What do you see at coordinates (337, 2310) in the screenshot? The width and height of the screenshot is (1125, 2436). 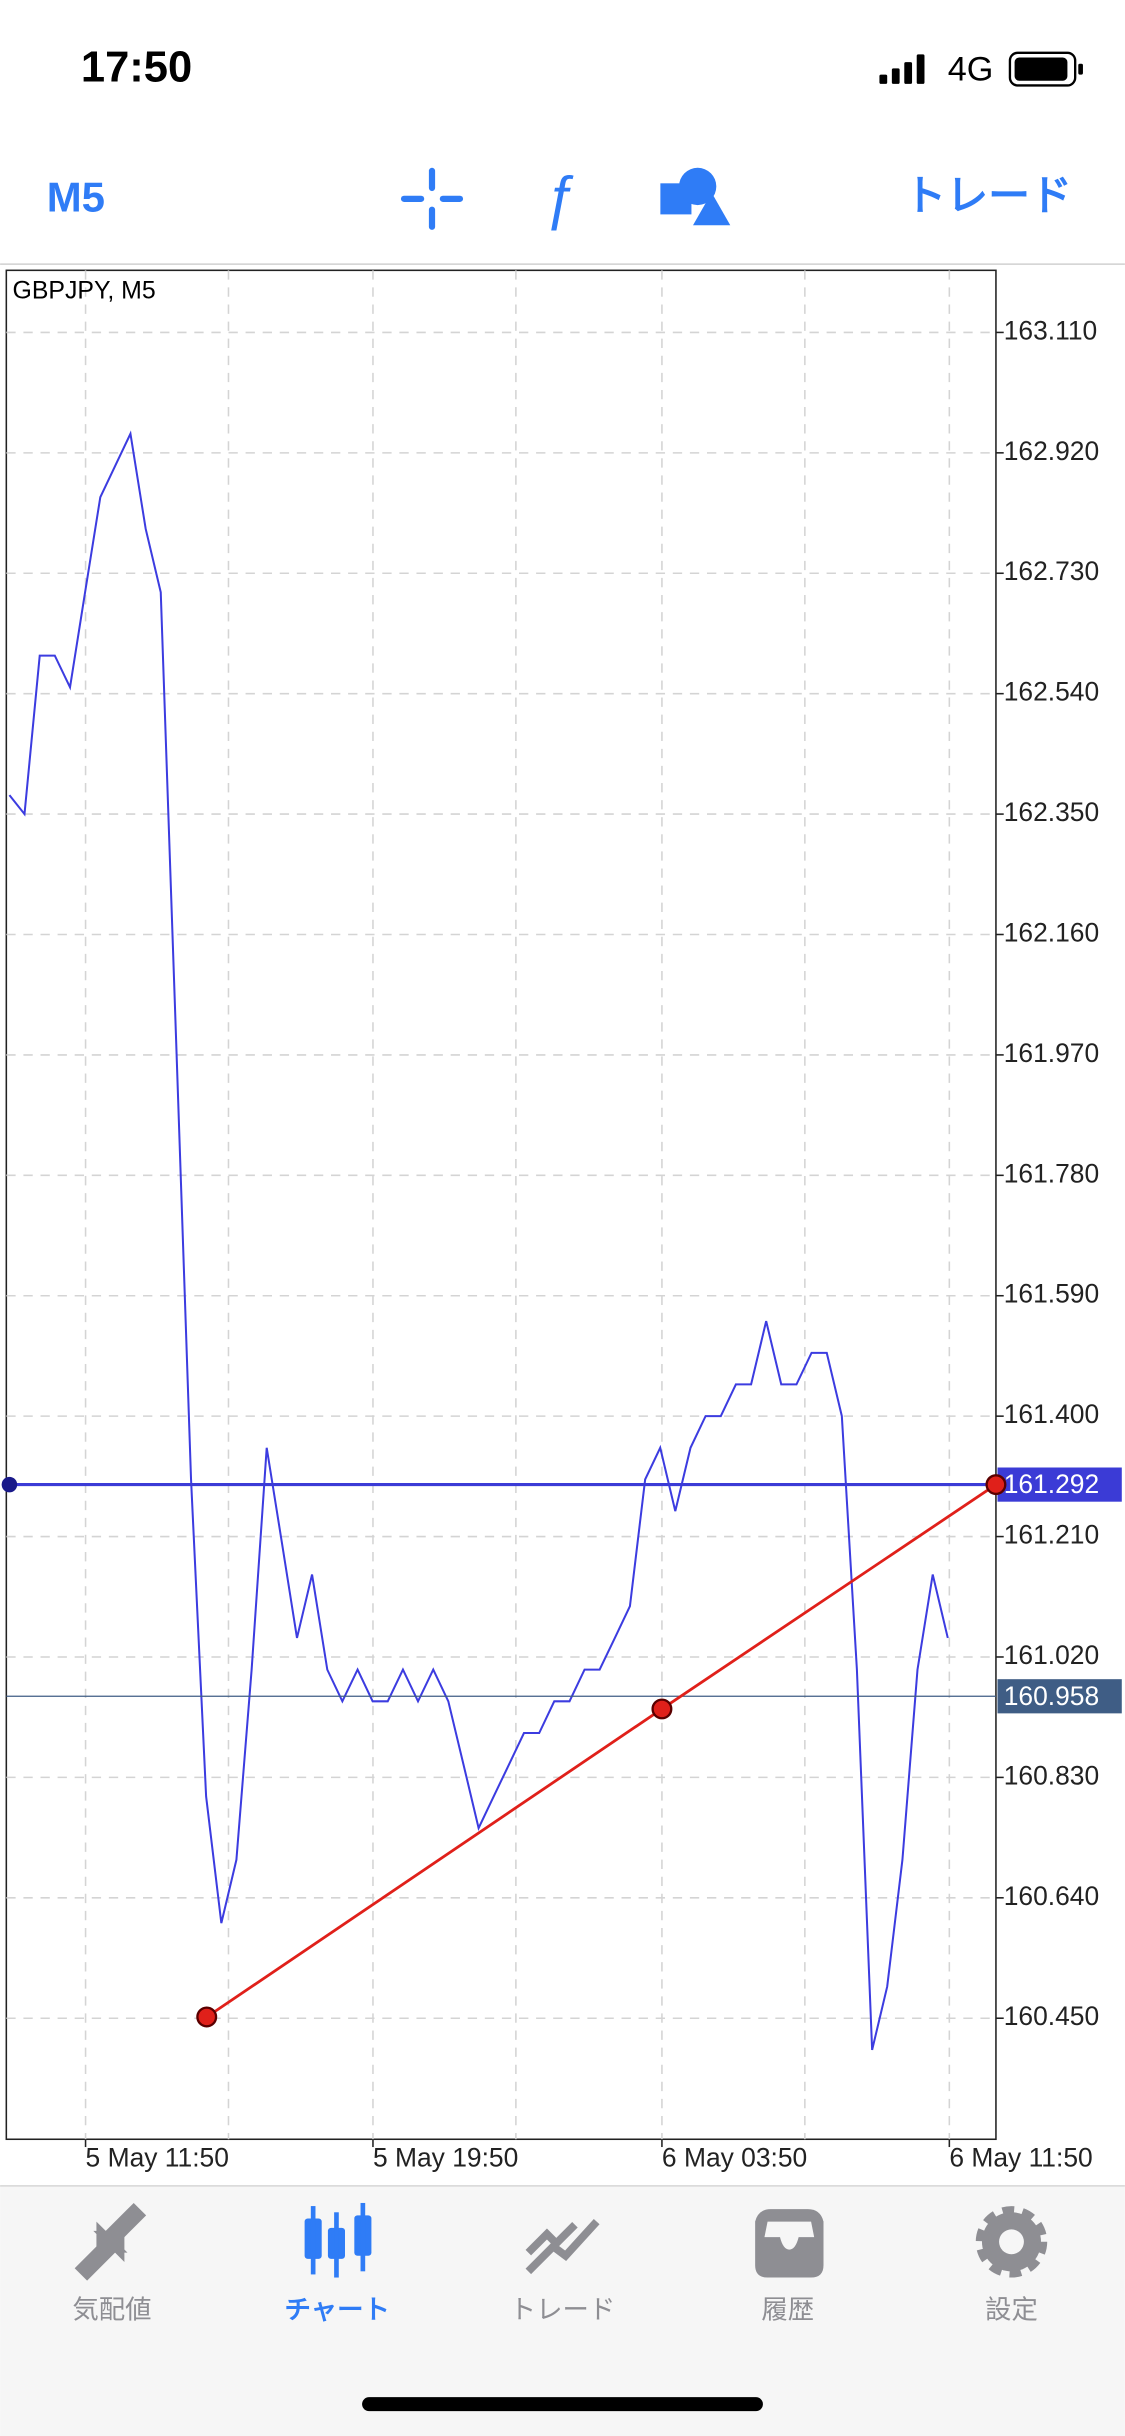 I see `tab-label: チャート` at bounding box center [337, 2310].